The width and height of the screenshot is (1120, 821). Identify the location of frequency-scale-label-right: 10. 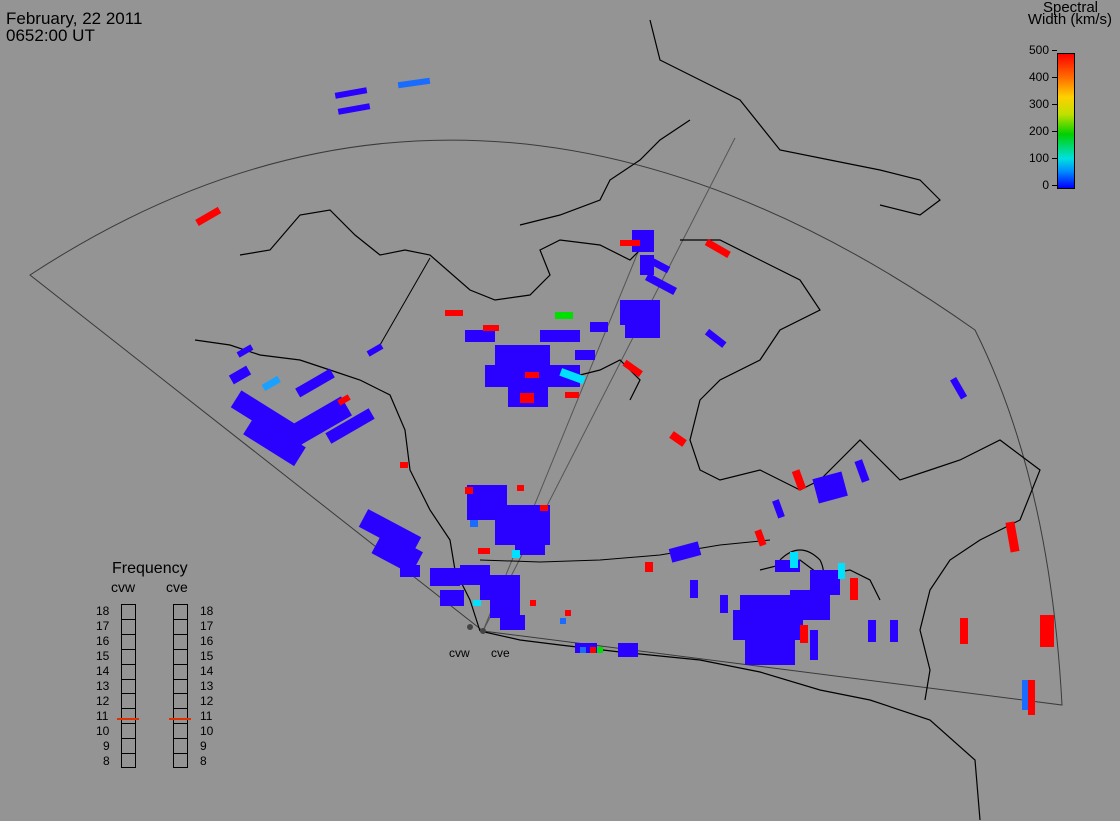
(207, 730).